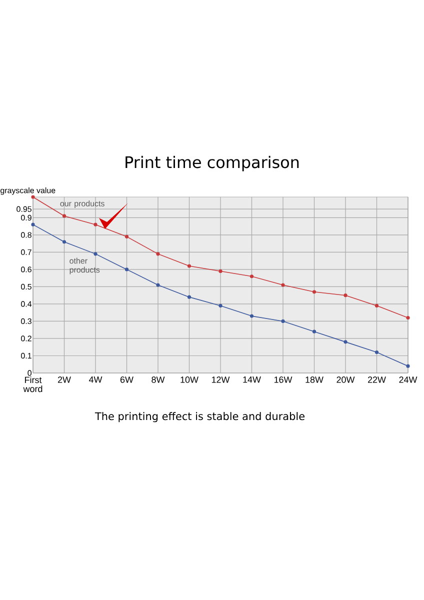 The width and height of the screenshot is (424, 600). What do you see at coordinates (32, 384) in the screenshot?
I see `x-tick-label: First word` at bounding box center [32, 384].